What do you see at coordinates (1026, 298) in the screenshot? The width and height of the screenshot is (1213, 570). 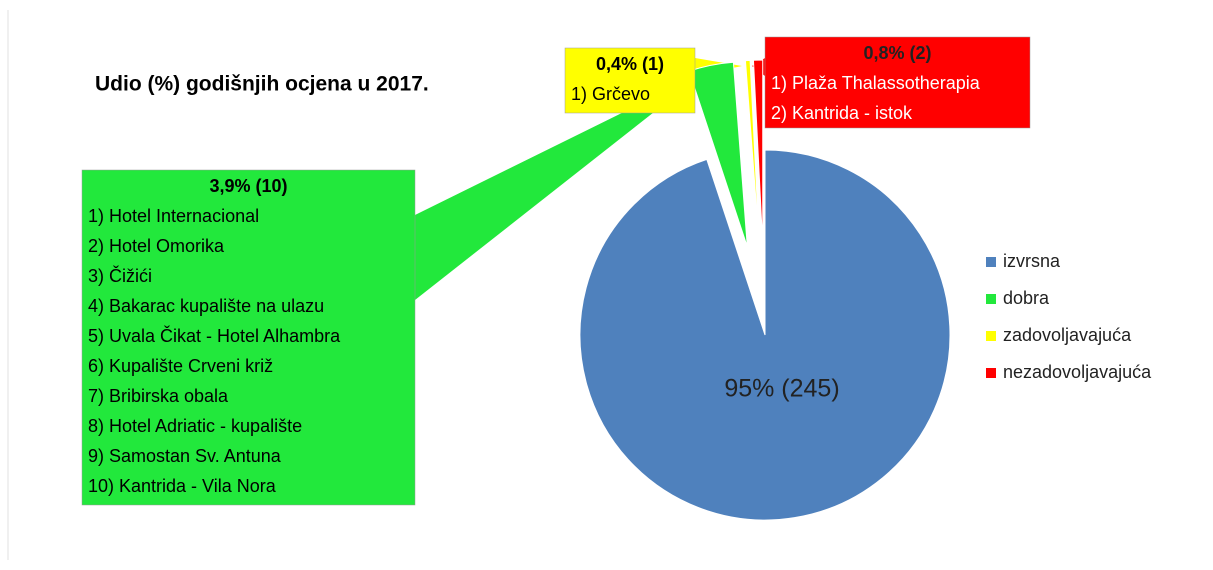 I see `legend-label: dobra` at bounding box center [1026, 298].